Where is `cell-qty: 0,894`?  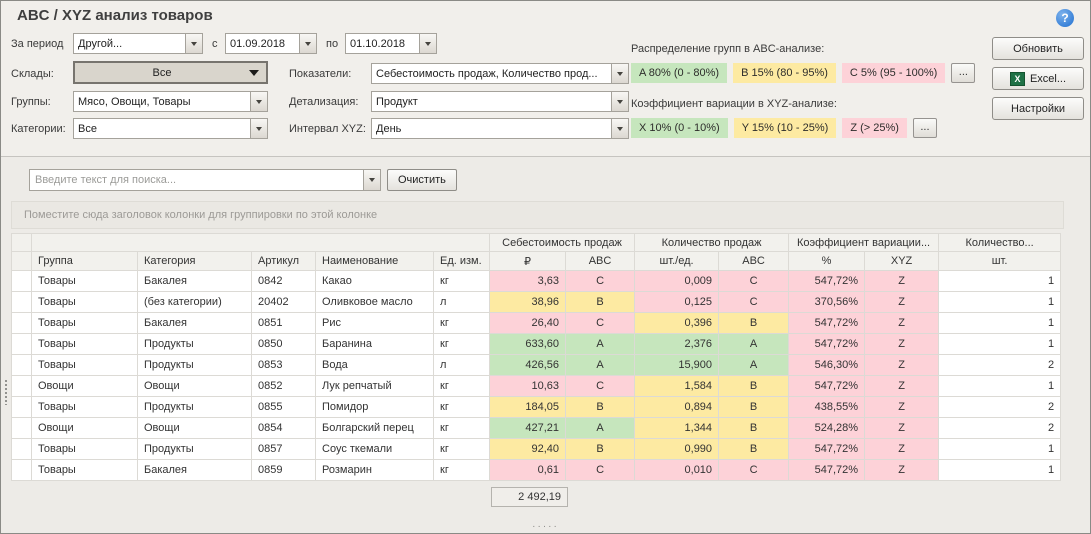
cell-qty: 0,894 is located at coordinates (677, 407).